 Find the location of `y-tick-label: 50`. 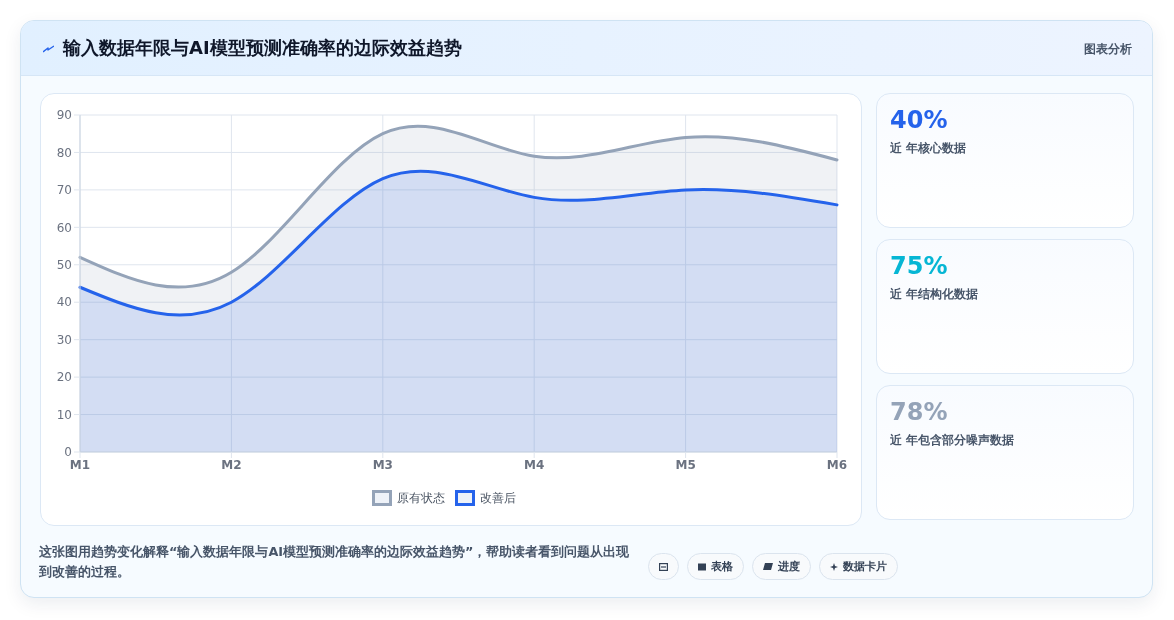

y-tick-label: 50 is located at coordinates (64, 265).